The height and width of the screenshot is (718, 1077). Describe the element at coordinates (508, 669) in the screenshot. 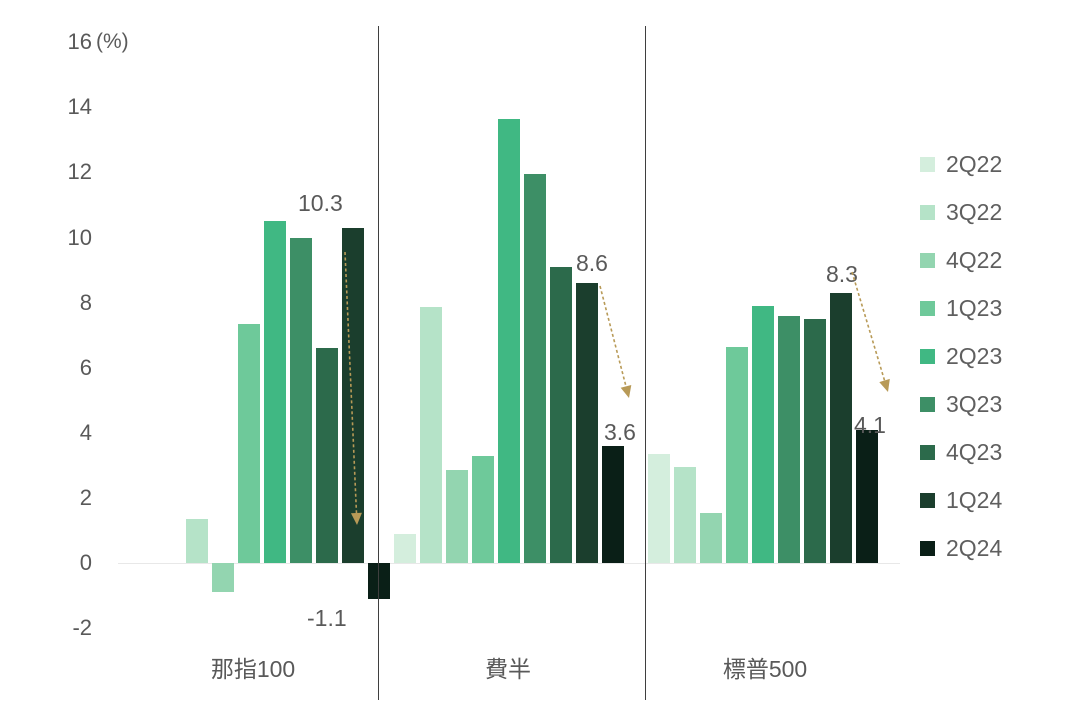

I see `category-label-2: 費半` at that location.